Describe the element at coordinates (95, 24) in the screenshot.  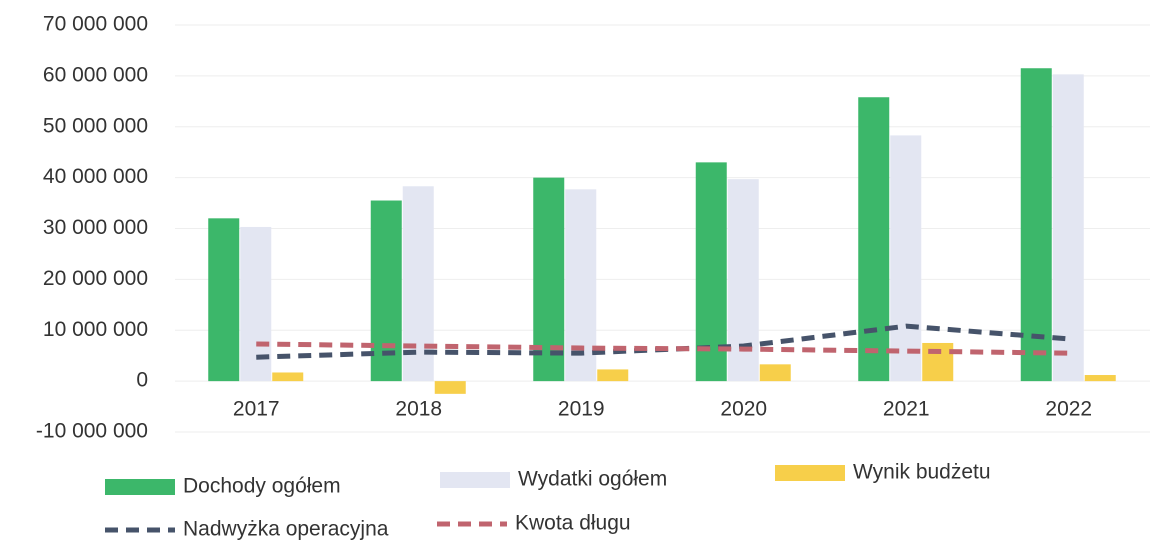
I see `y-tick-label: 70 000 000` at that location.